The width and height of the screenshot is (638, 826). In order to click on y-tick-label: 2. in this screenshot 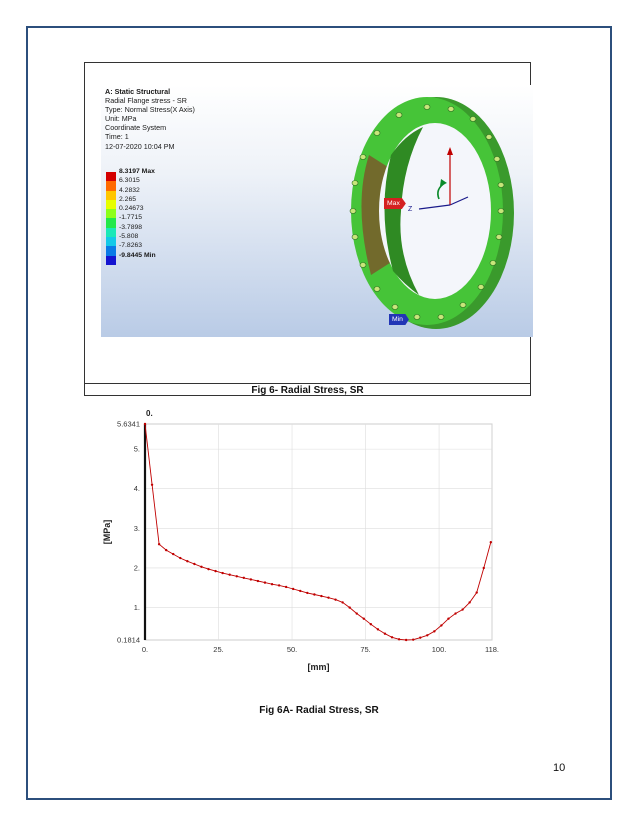, I will do `click(137, 567)`.